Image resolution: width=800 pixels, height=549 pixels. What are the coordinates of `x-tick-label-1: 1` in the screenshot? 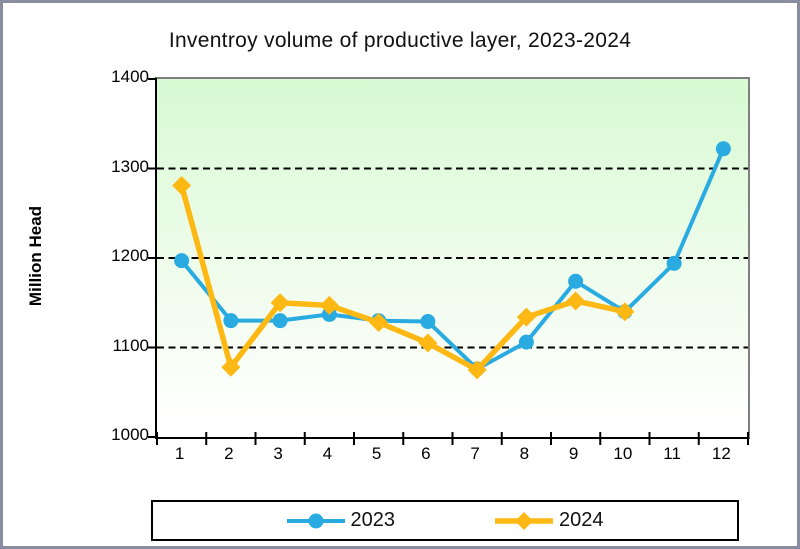 It's located at (179, 453).